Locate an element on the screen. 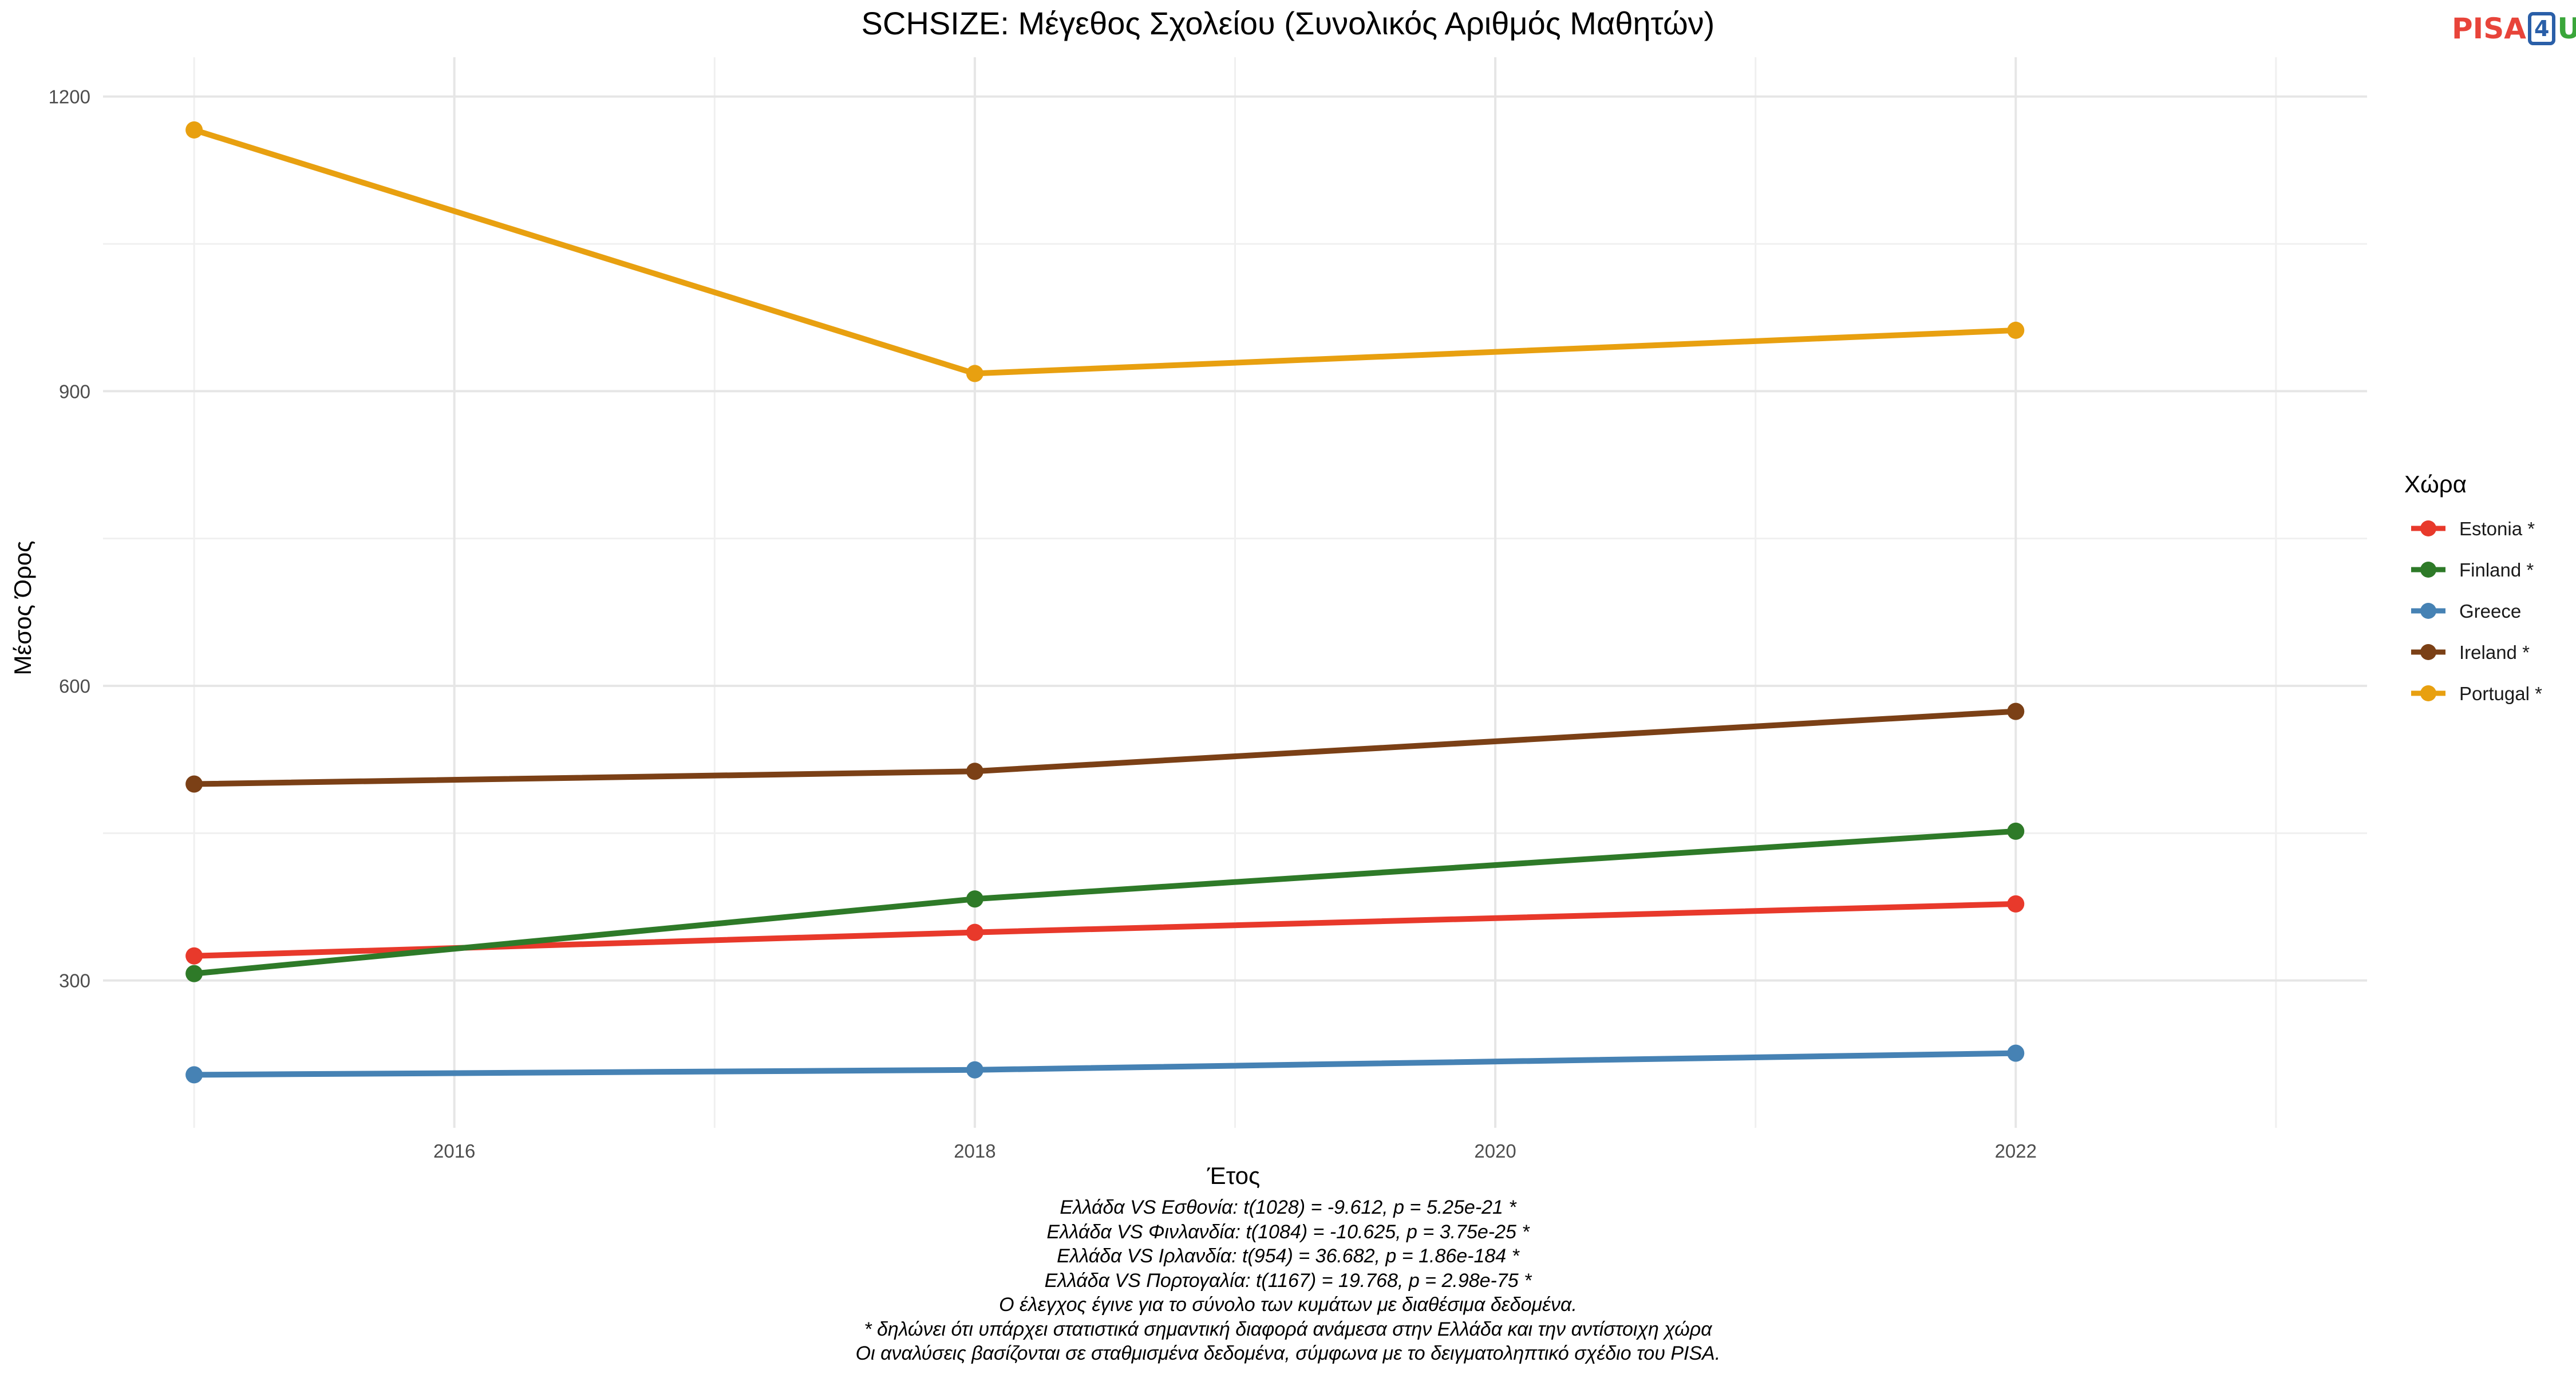 The width and height of the screenshot is (2576, 1374). legend-label-finland: Finland * is located at coordinates (2496, 570).